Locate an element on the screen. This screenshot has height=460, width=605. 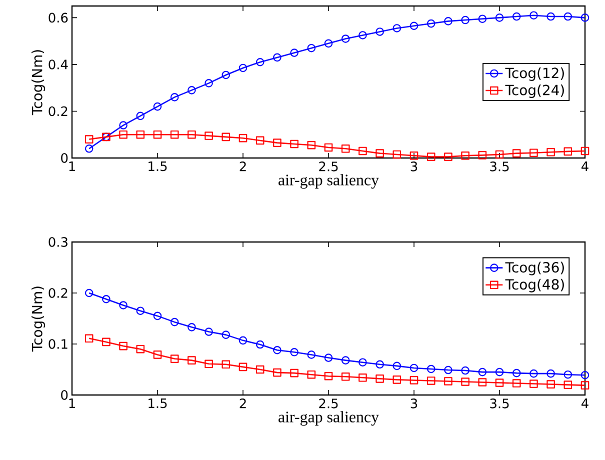
x-tick-label: 1 is located at coordinates (72, 403).